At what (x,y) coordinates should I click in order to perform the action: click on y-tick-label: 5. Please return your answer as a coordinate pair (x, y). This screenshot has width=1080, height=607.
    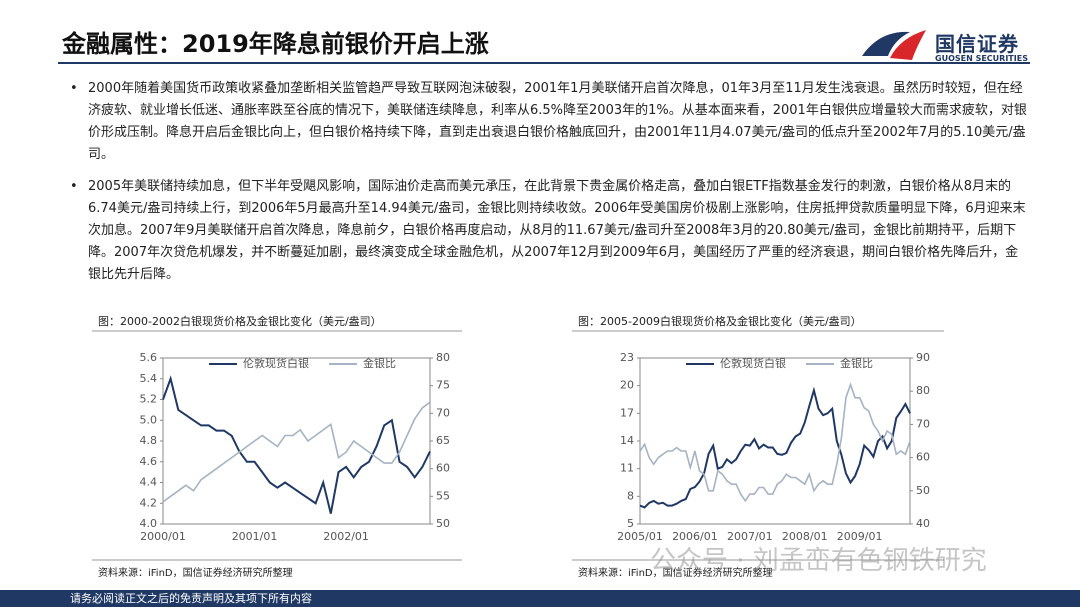
    Looking at the image, I should click on (630, 523).